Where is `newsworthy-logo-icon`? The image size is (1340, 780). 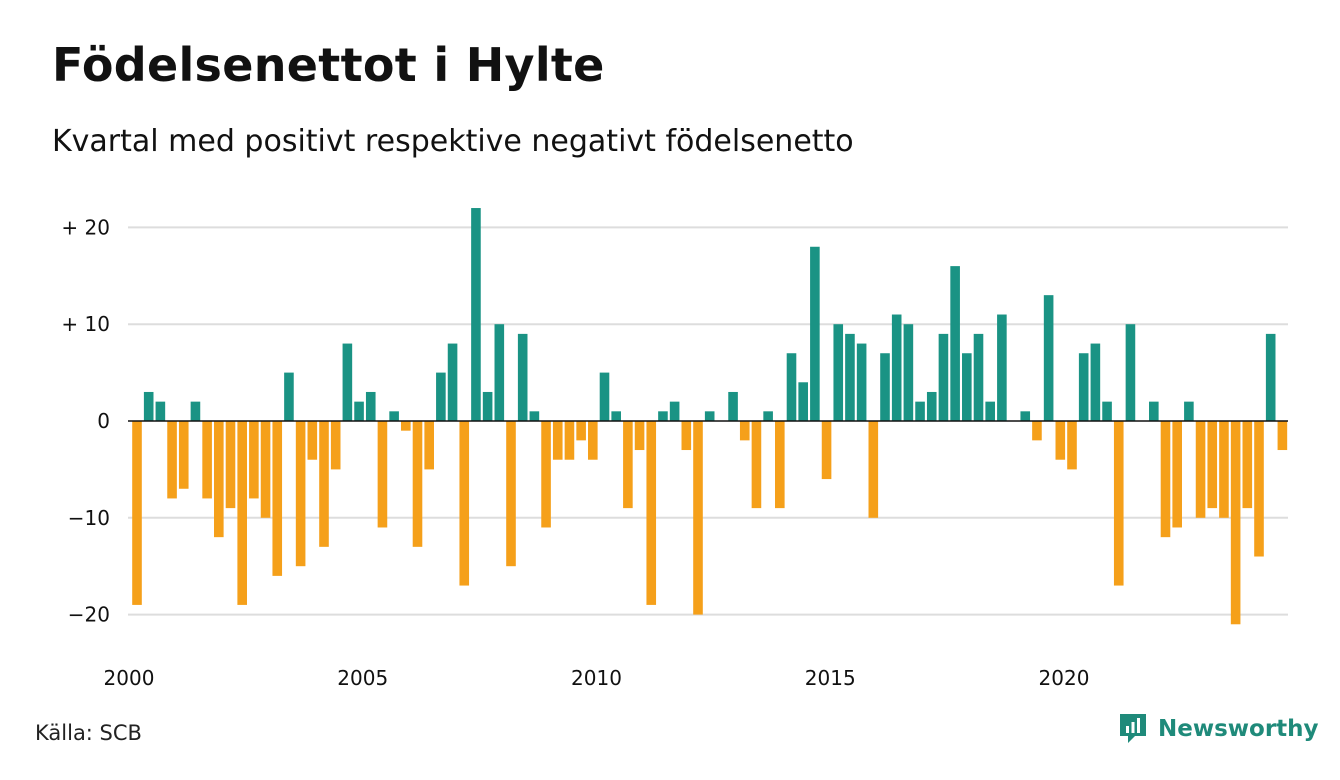 newsworthy-logo-icon is located at coordinates (1133, 728).